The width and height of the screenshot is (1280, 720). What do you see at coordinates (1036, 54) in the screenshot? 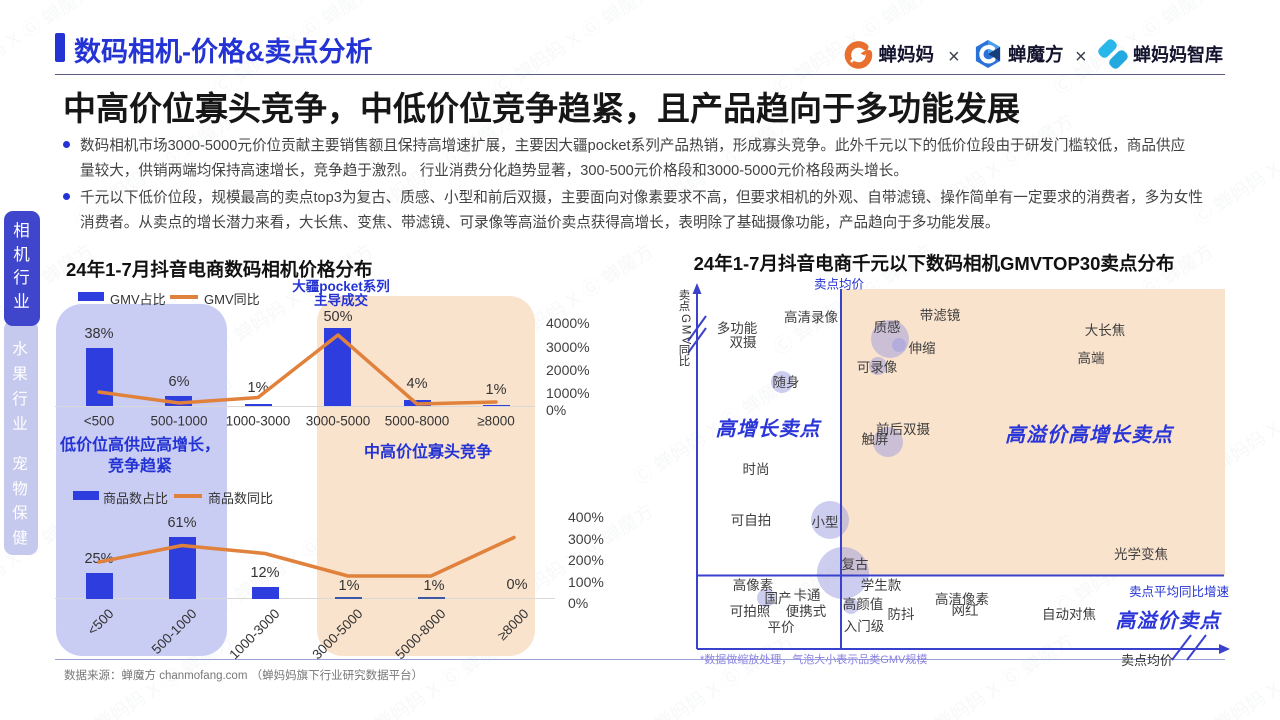
I see `svg-text: 蝉魔方` at bounding box center [1036, 54].